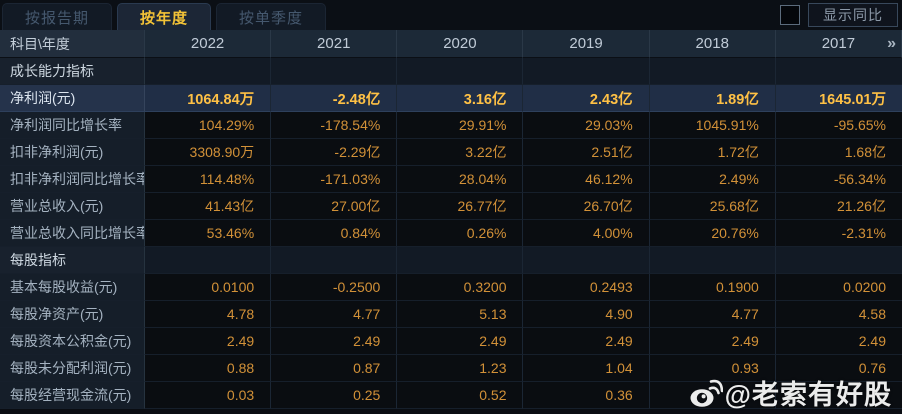 This screenshot has width=902, height=414. What do you see at coordinates (72, 314) in the screenshot?
I see `row-label: 每股净资产(元)` at bounding box center [72, 314].